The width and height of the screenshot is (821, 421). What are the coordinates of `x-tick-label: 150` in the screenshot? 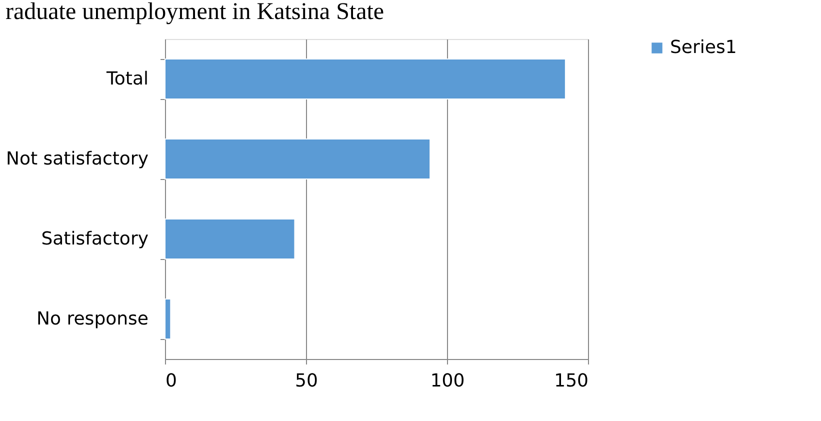 It's located at (571, 381).